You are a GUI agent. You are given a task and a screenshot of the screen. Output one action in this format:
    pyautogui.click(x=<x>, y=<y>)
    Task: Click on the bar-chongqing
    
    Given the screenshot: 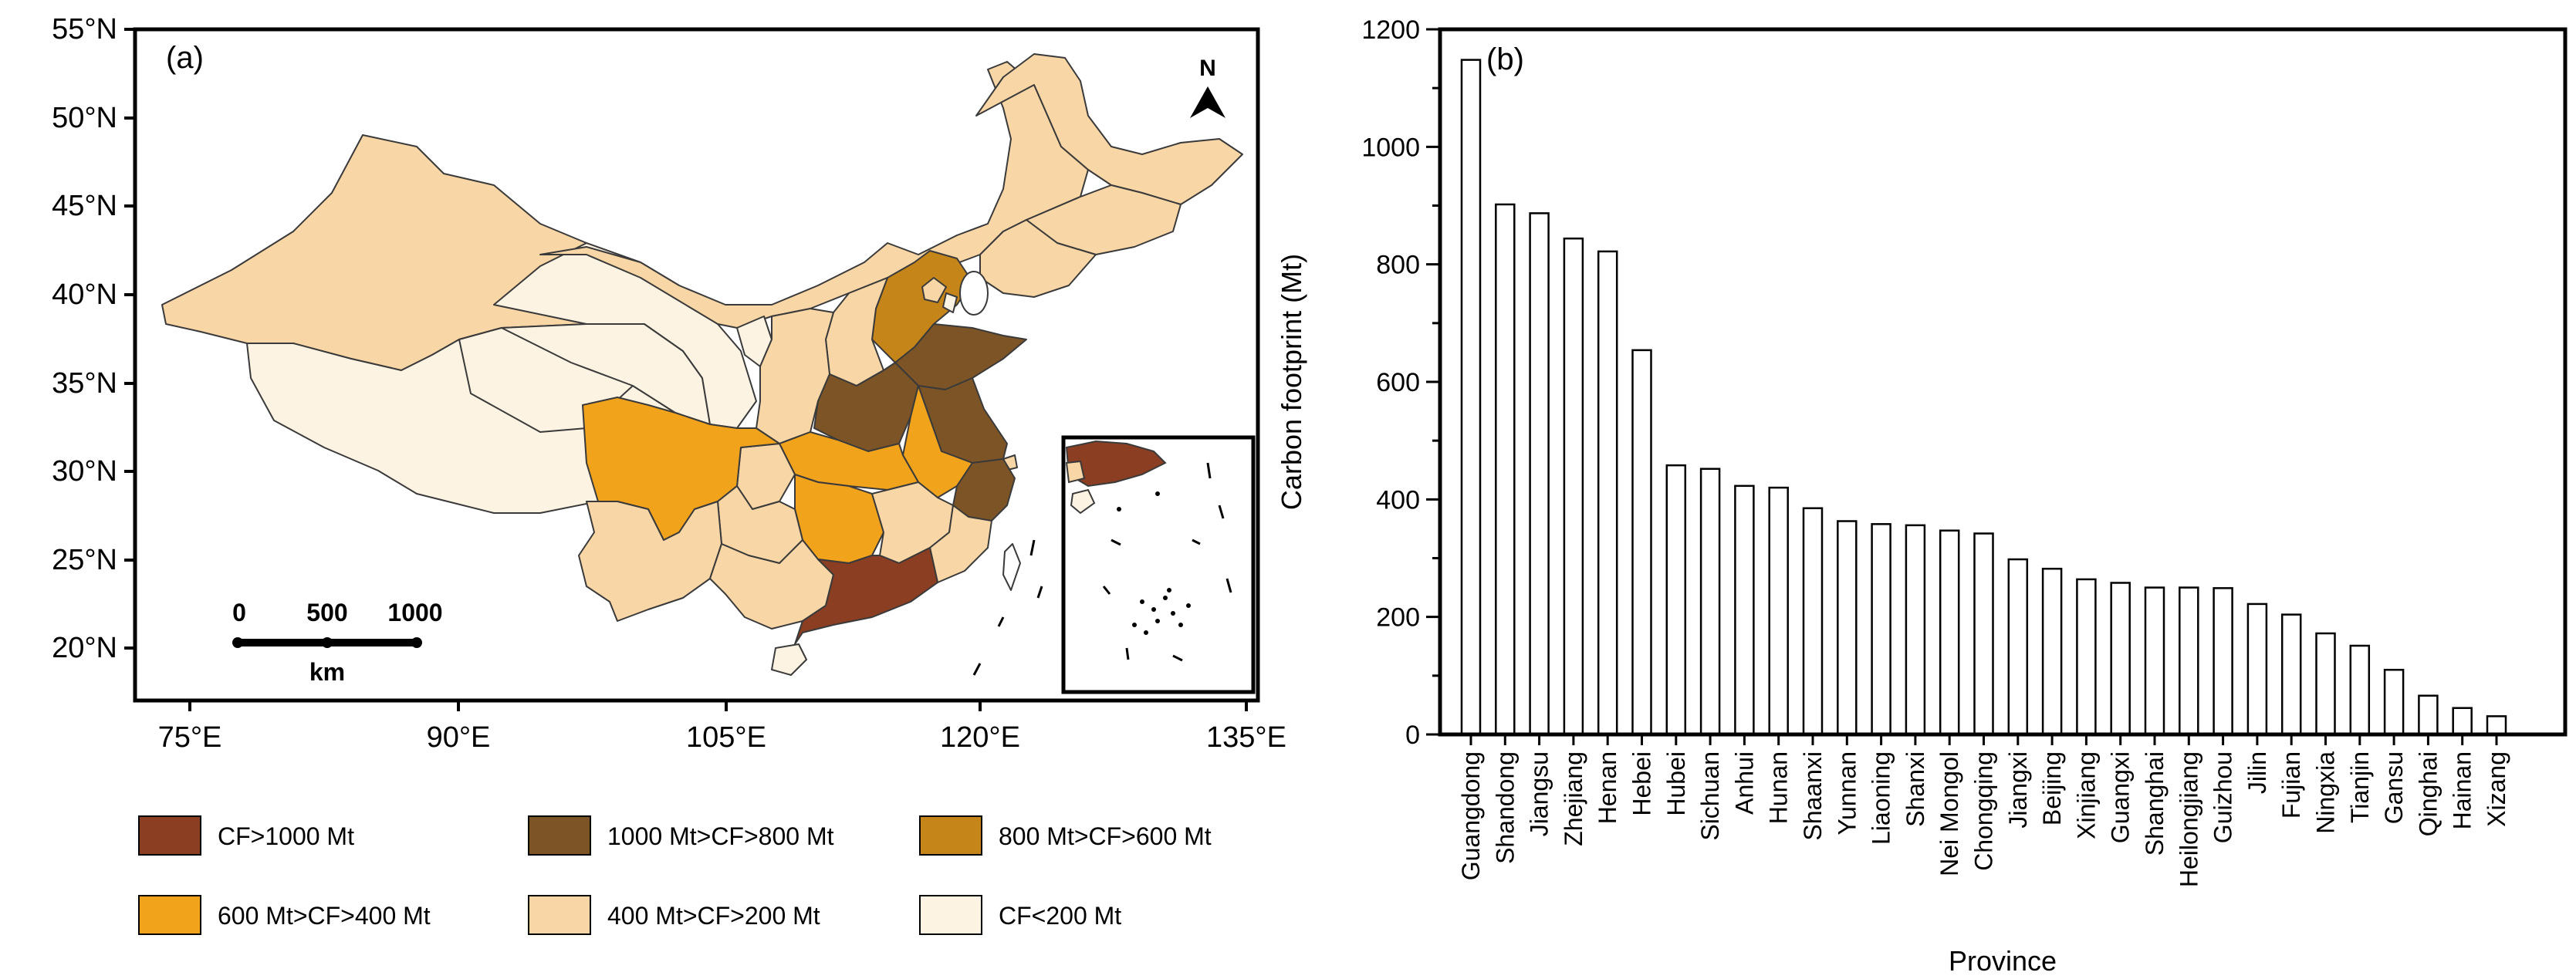 What is the action you would take?
    pyautogui.click(x=1983, y=634)
    